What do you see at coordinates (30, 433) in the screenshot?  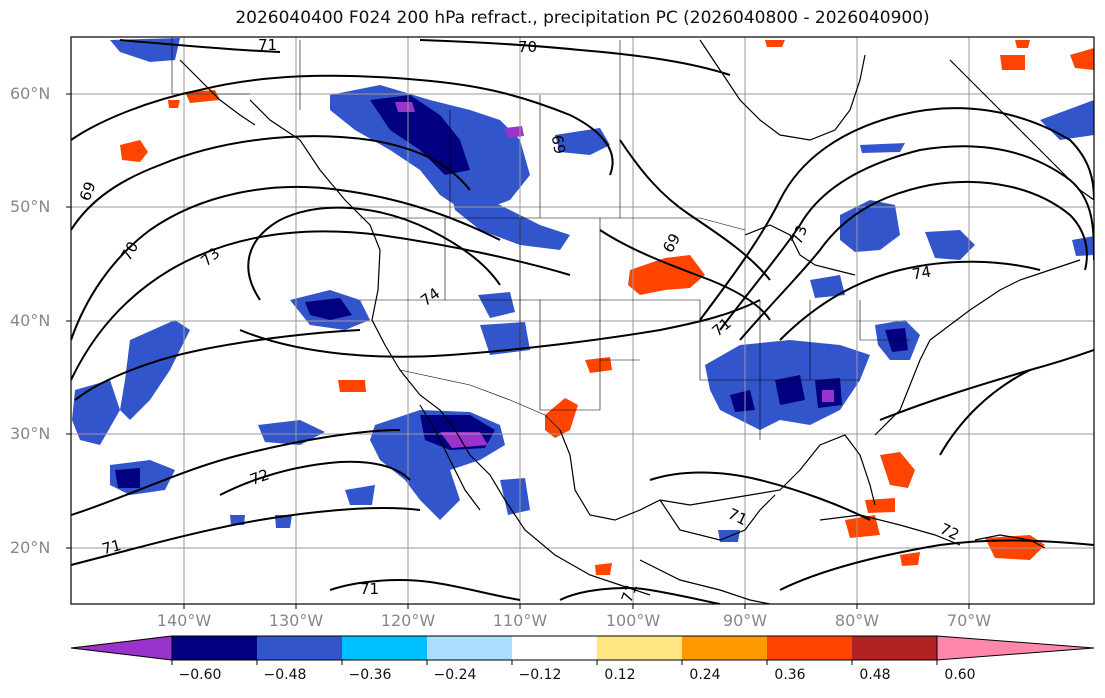 I see `lat-label-30: 30°N` at bounding box center [30, 433].